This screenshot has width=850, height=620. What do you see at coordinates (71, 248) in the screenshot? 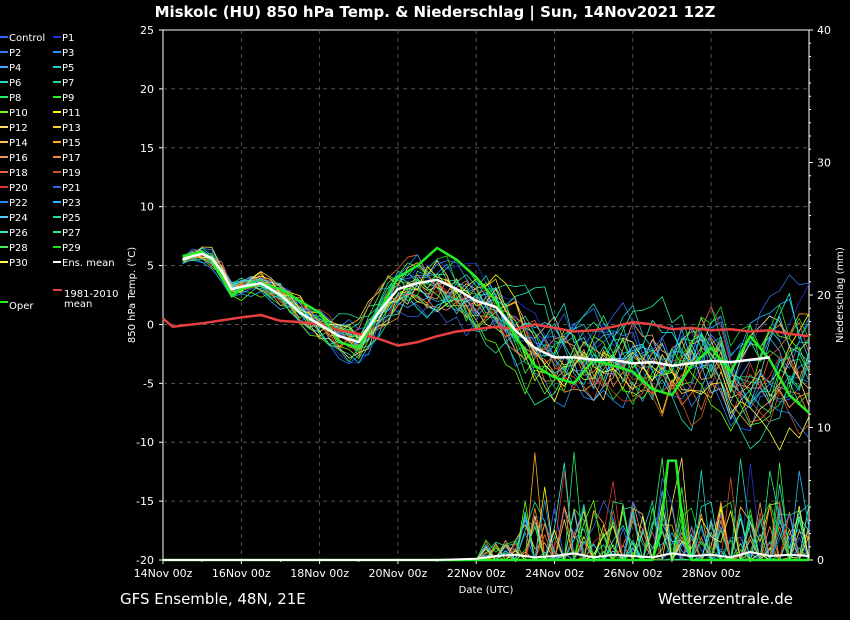
I see `legend-entry: P29` at bounding box center [71, 248].